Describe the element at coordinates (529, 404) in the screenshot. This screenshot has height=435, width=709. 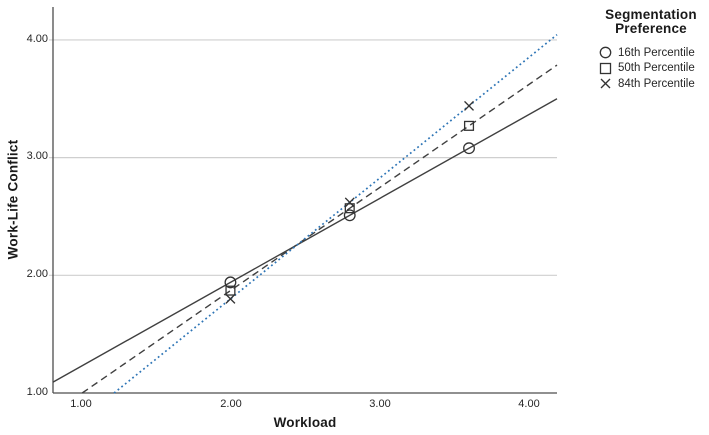
I see `x-tick-label-4: 4.00` at that location.